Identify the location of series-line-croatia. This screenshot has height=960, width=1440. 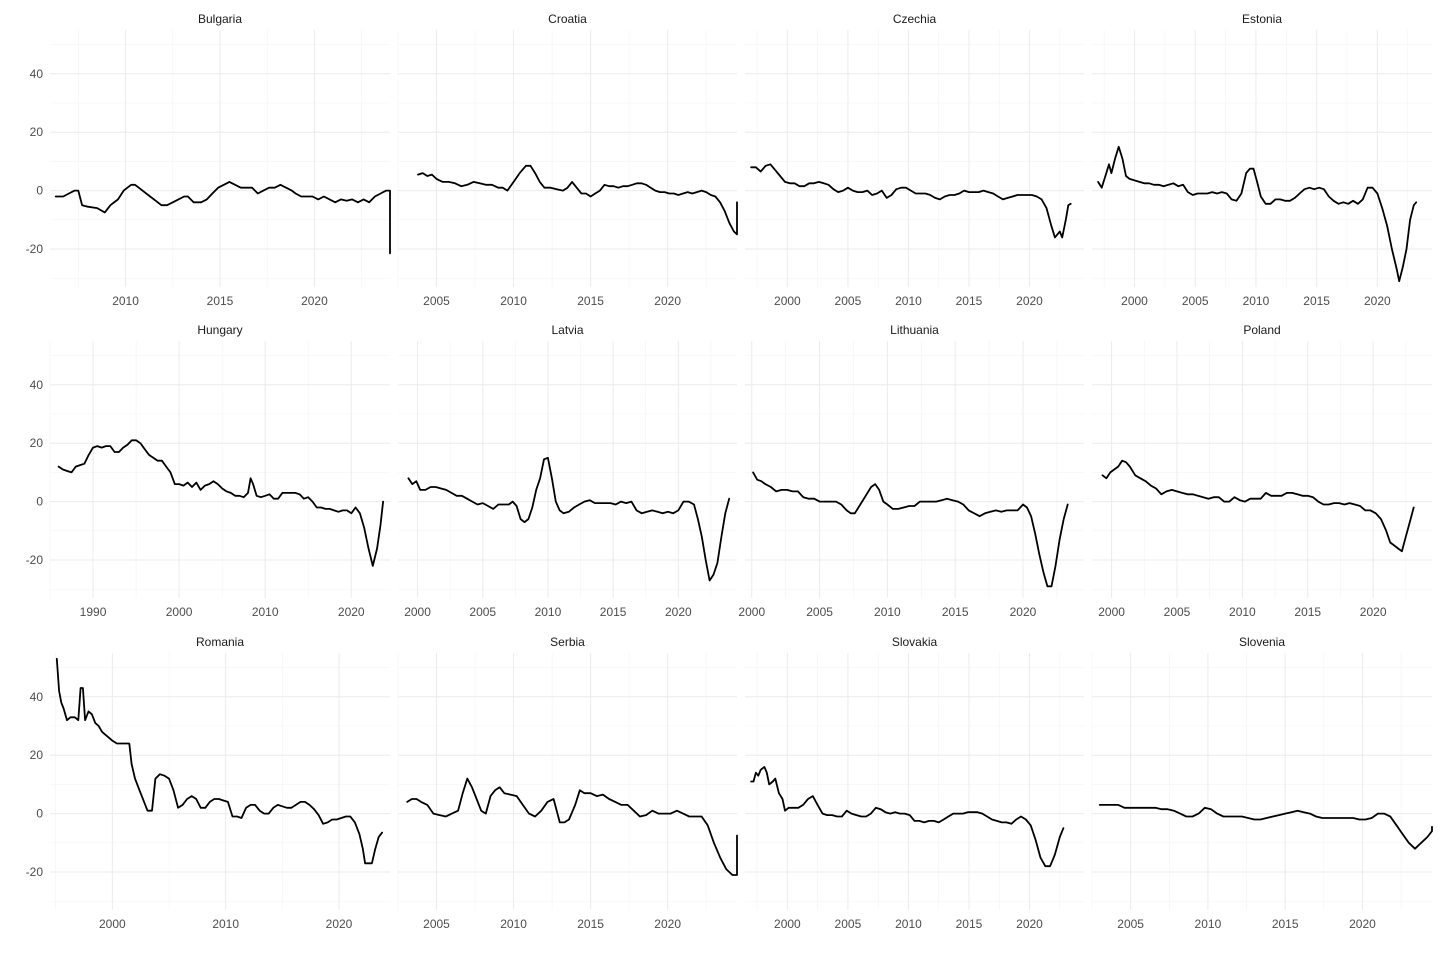
(577, 200).